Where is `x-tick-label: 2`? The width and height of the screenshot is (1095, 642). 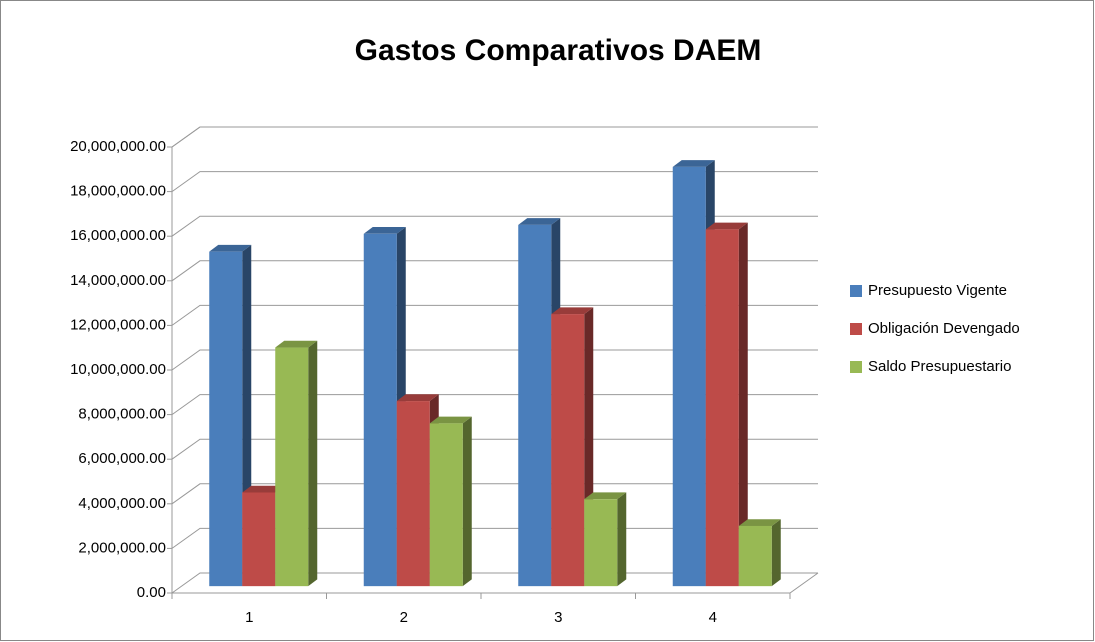
x-tick-label: 2 is located at coordinates (404, 617).